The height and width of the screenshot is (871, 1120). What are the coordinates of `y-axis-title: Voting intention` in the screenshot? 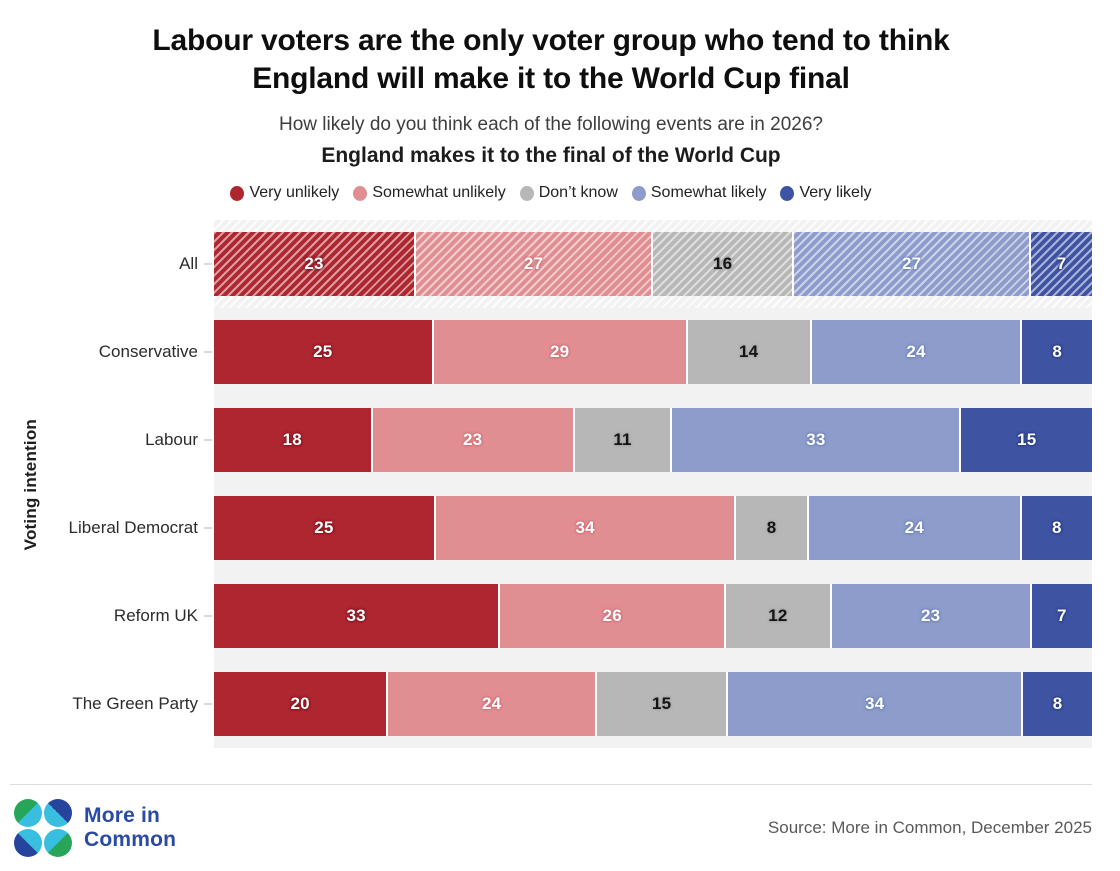 It's located at (30, 484).